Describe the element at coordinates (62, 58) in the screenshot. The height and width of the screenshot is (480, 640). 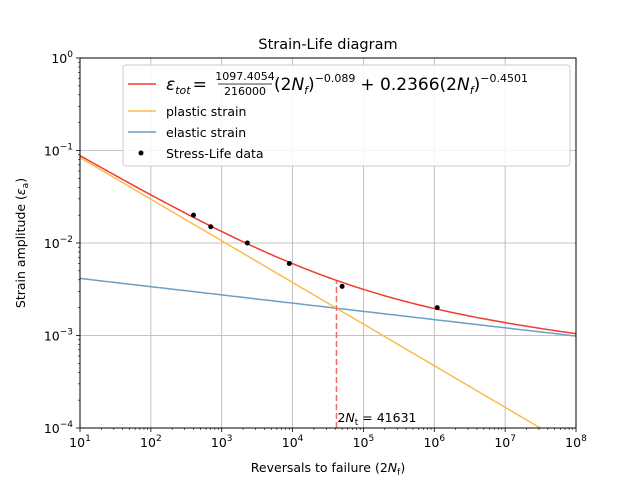
I see `y-tick-label: 10⁰` at that location.